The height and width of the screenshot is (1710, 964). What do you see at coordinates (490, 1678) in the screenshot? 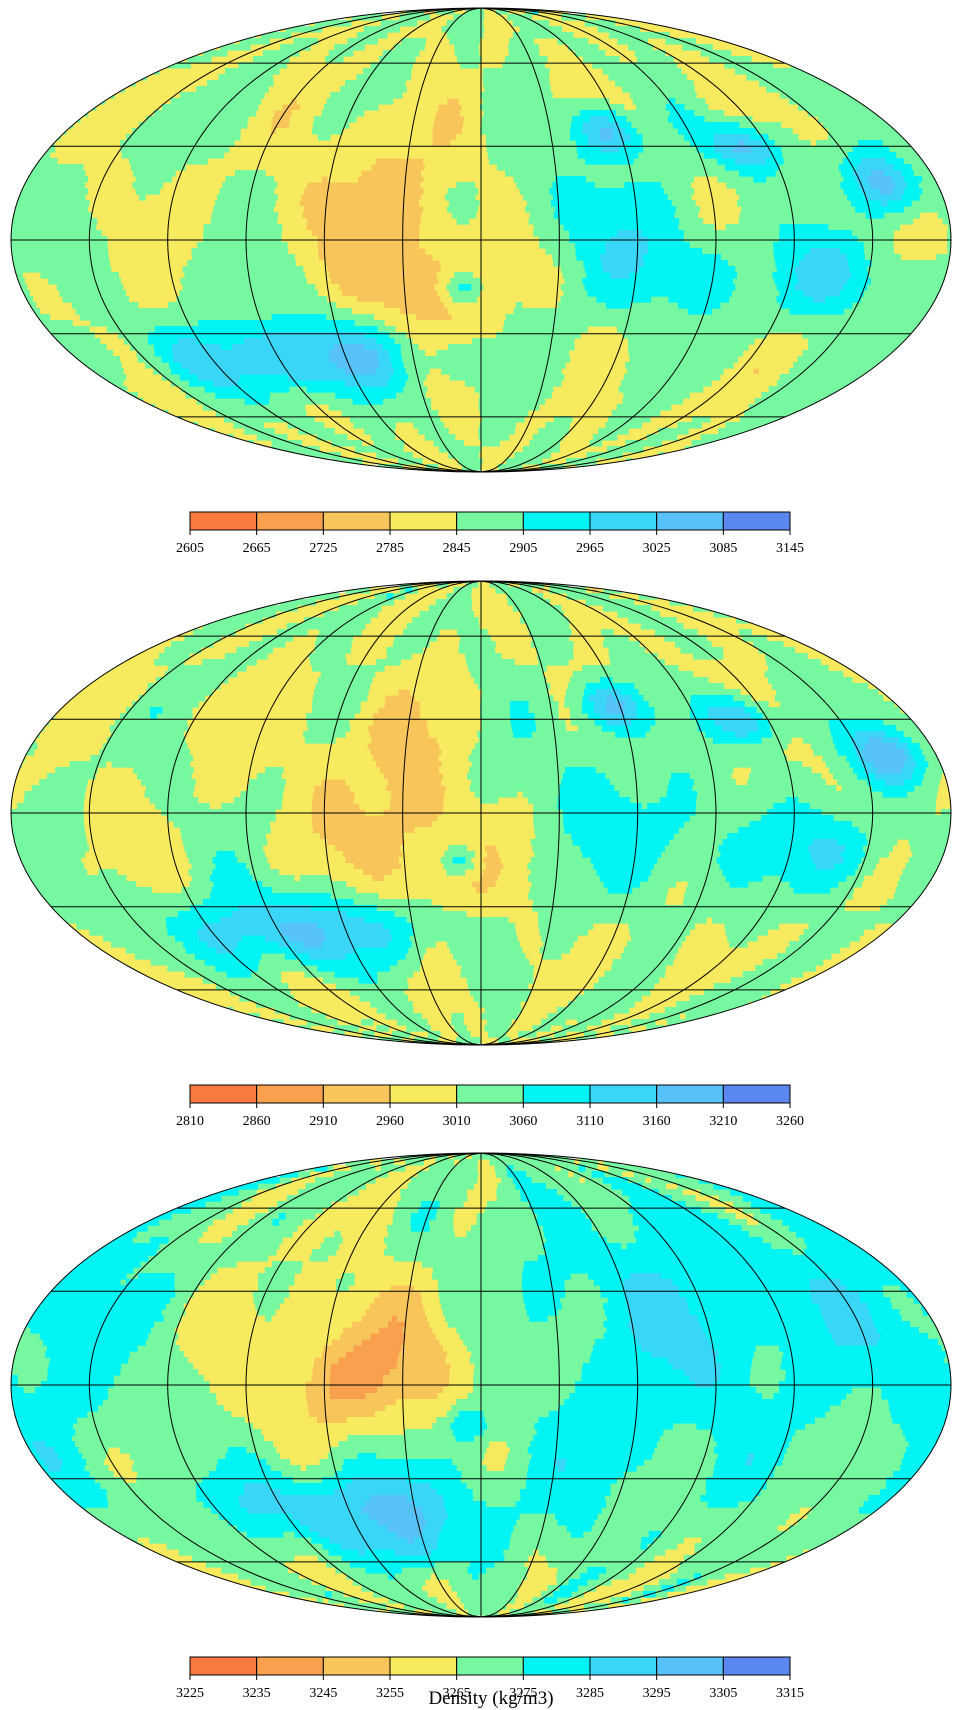
I see `colorbar-3: 3225 3235 3245 3255 3265 3275 3285 3295 3305 3315` at bounding box center [490, 1678].